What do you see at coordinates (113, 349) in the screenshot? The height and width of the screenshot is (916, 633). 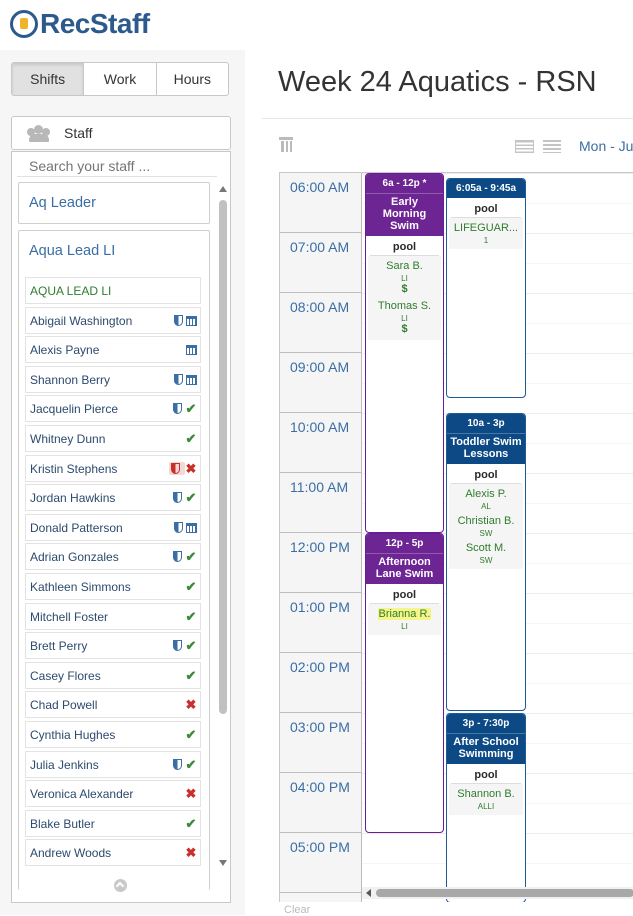 I see `staff-row: Alexis Payne` at bounding box center [113, 349].